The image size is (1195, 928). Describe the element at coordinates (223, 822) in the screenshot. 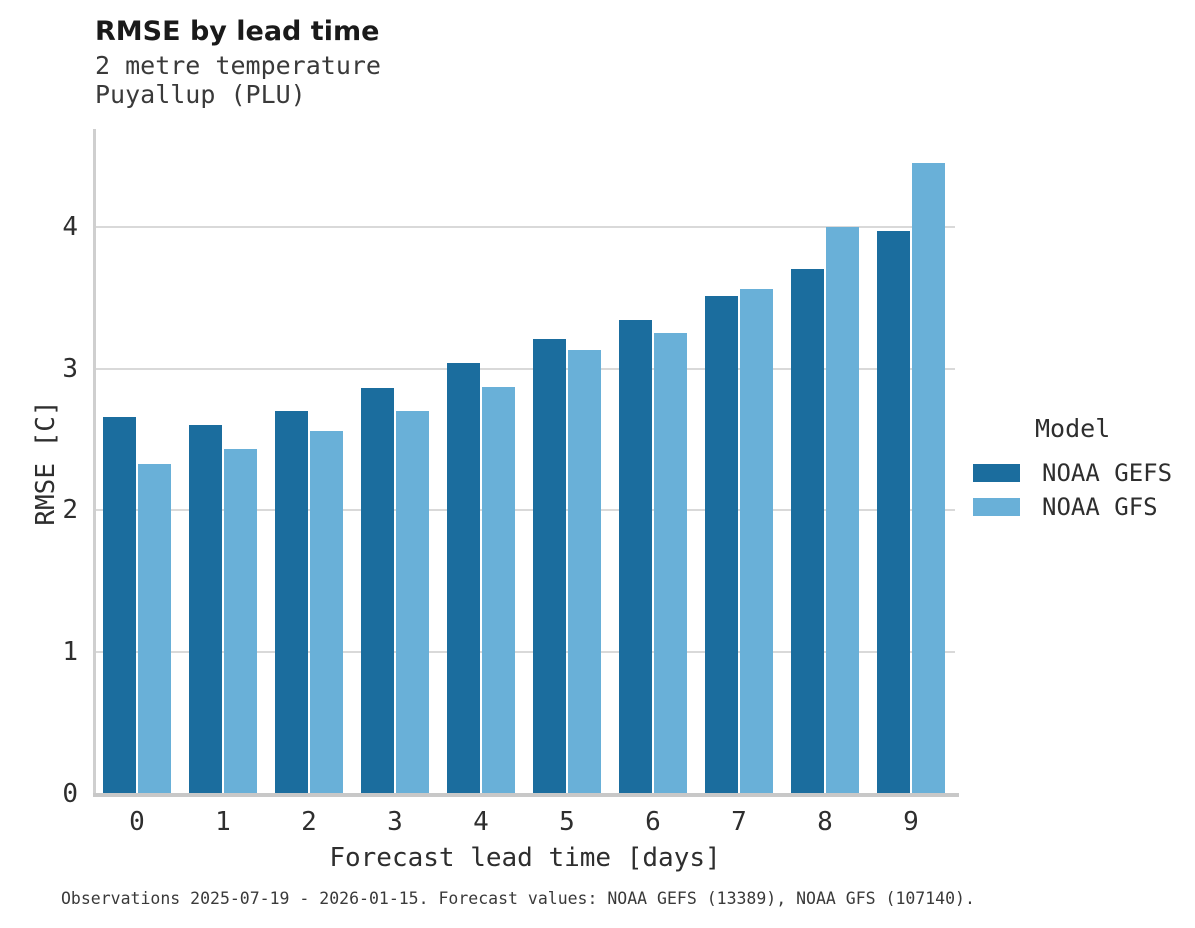

I see `x-tick-label-1: 1` at that location.